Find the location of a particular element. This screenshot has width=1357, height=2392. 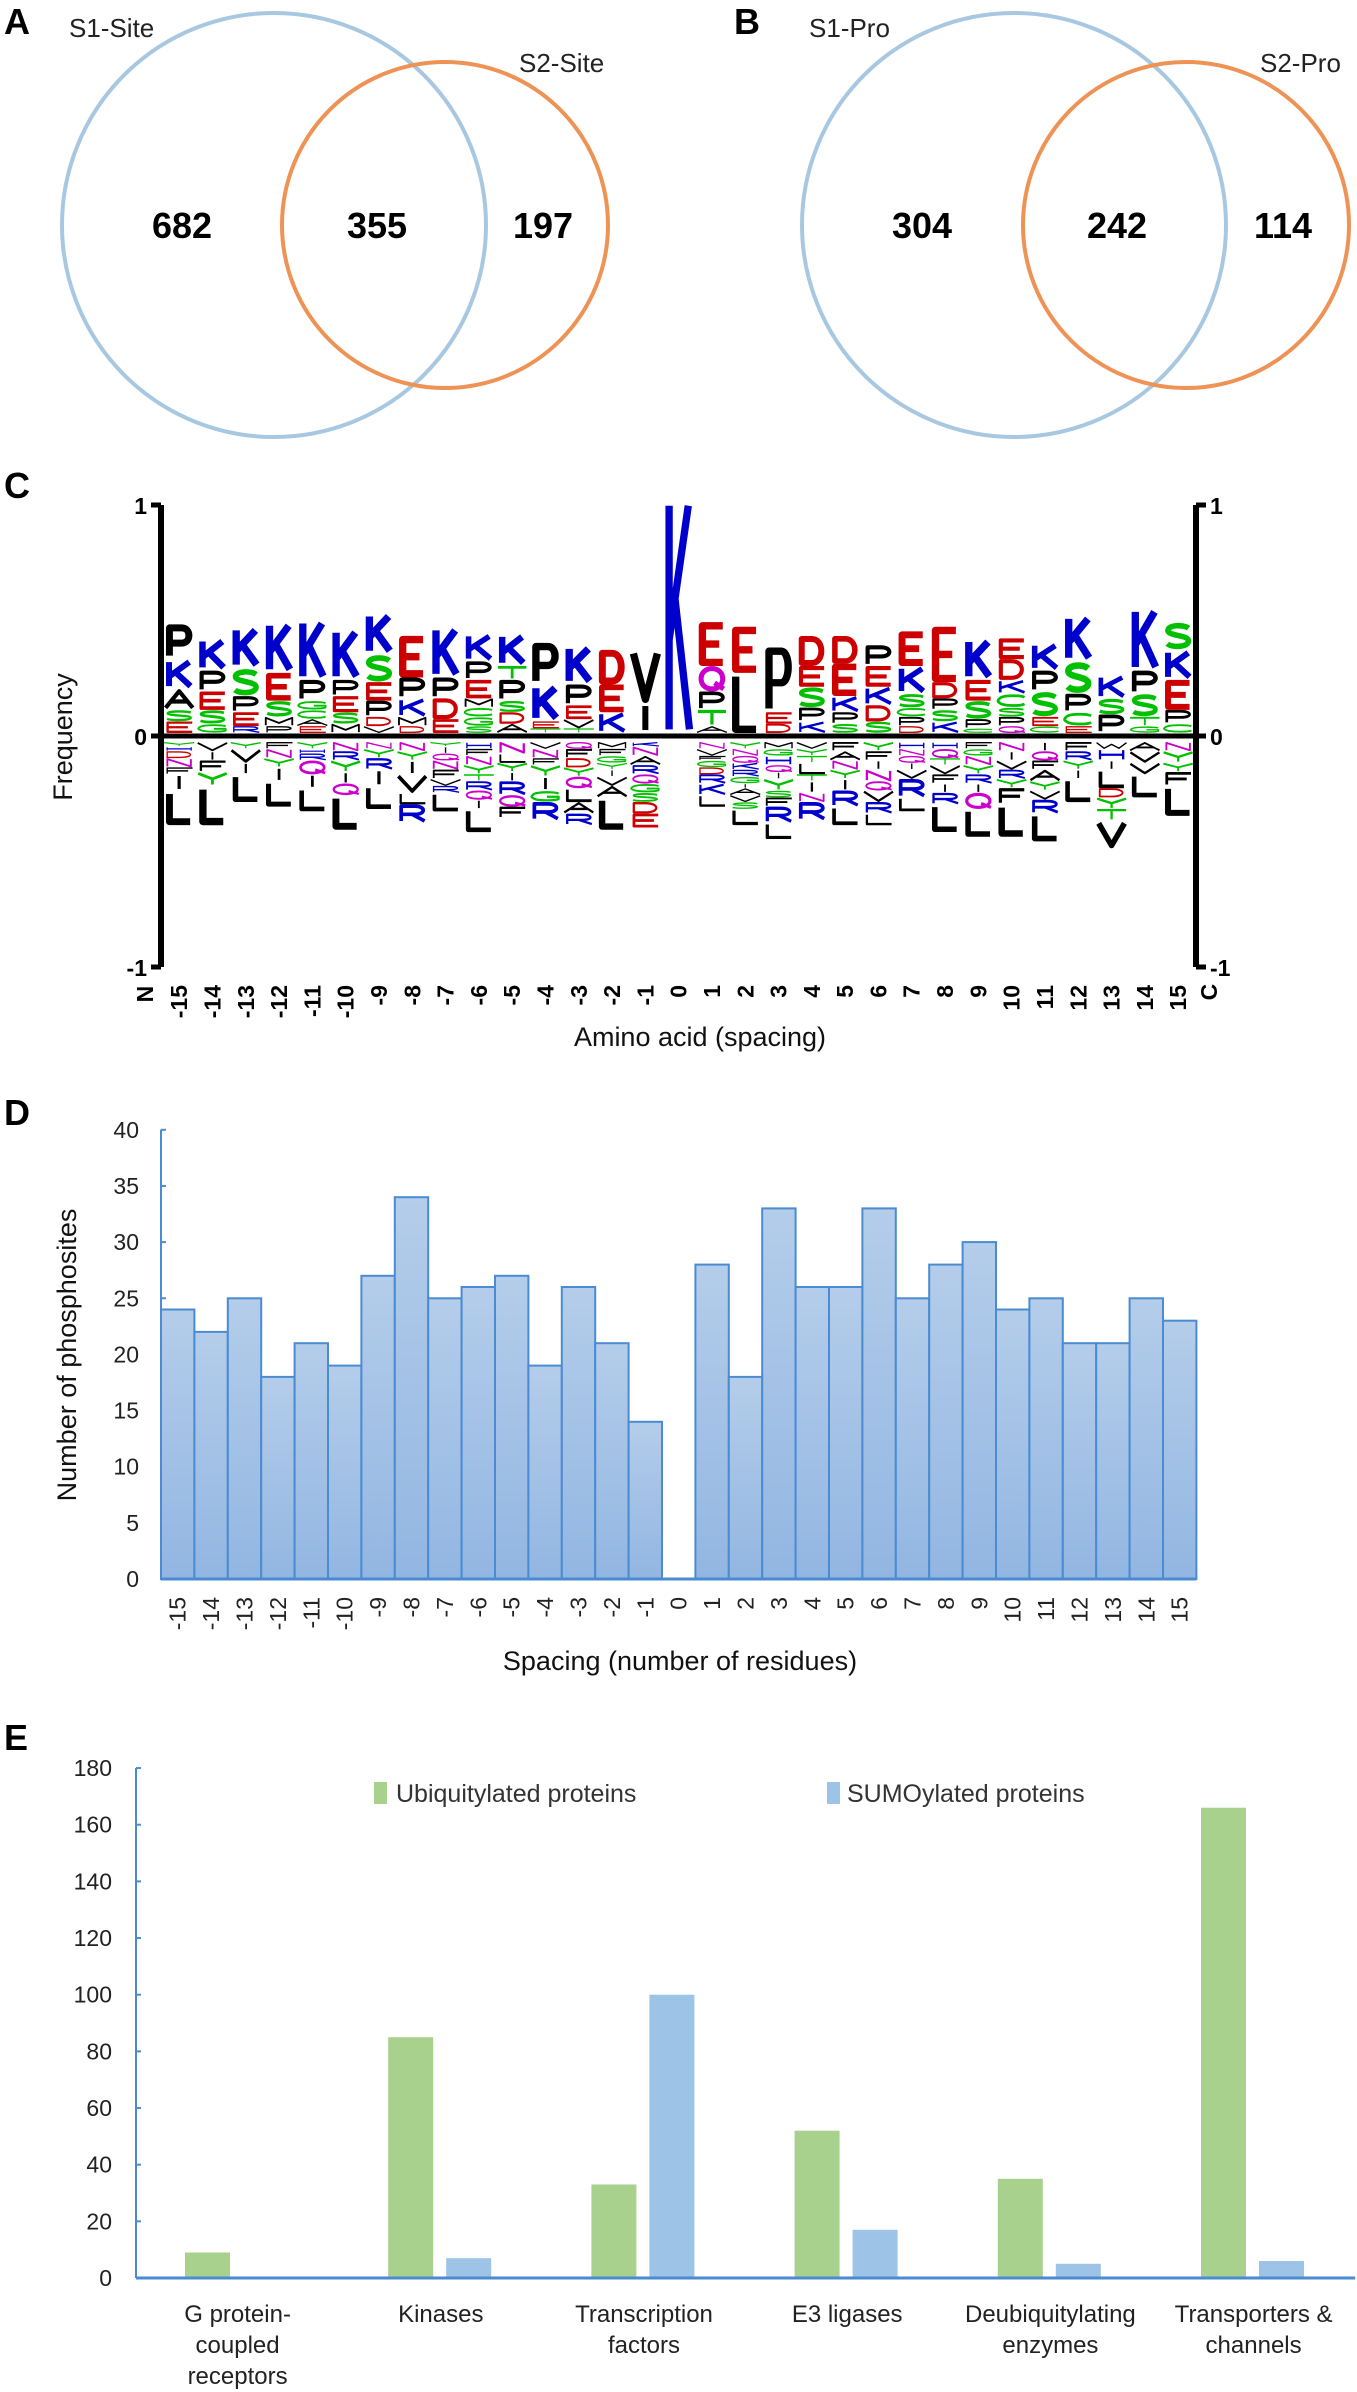

logo-position-label: -15 is located at coordinates (179, 1001).